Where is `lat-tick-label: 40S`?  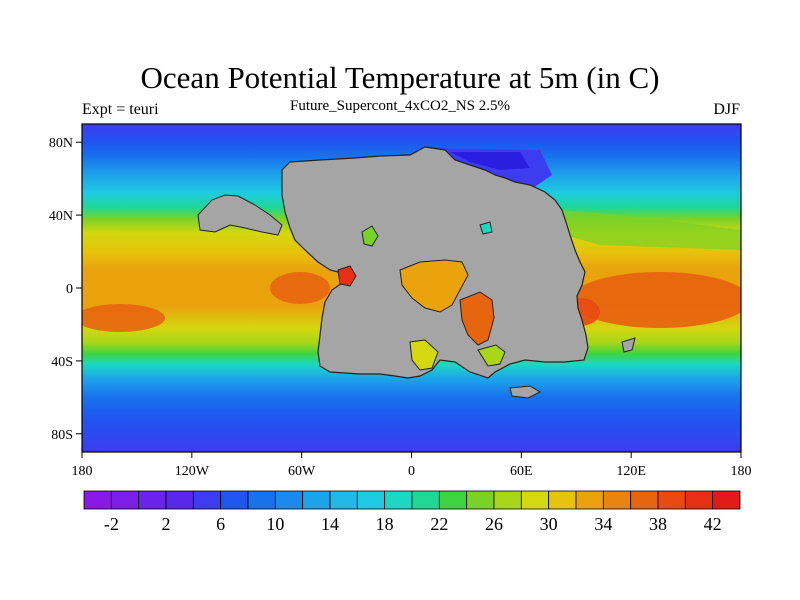
lat-tick-label: 40S is located at coordinates (62, 362).